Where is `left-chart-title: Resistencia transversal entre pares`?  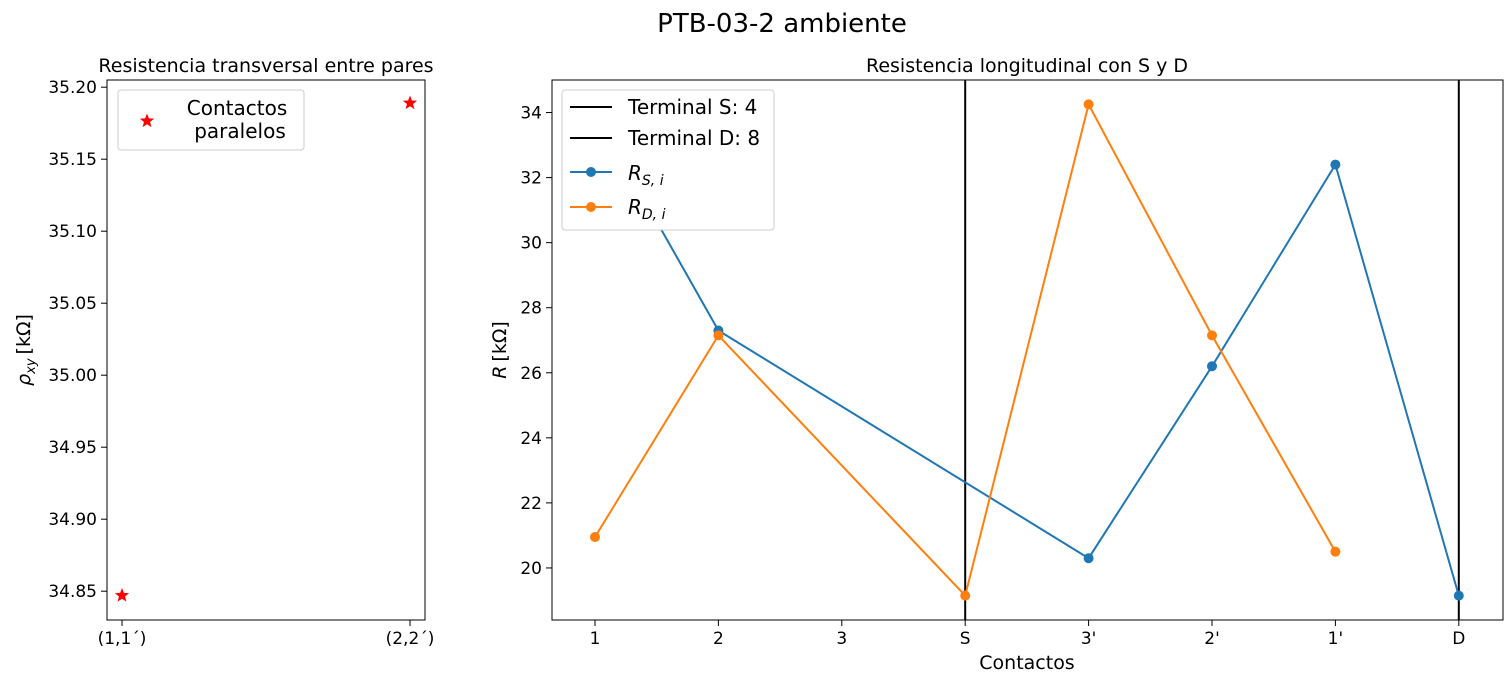
left-chart-title: Resistencia transversal entre pares is located at coordinates (265, 66).